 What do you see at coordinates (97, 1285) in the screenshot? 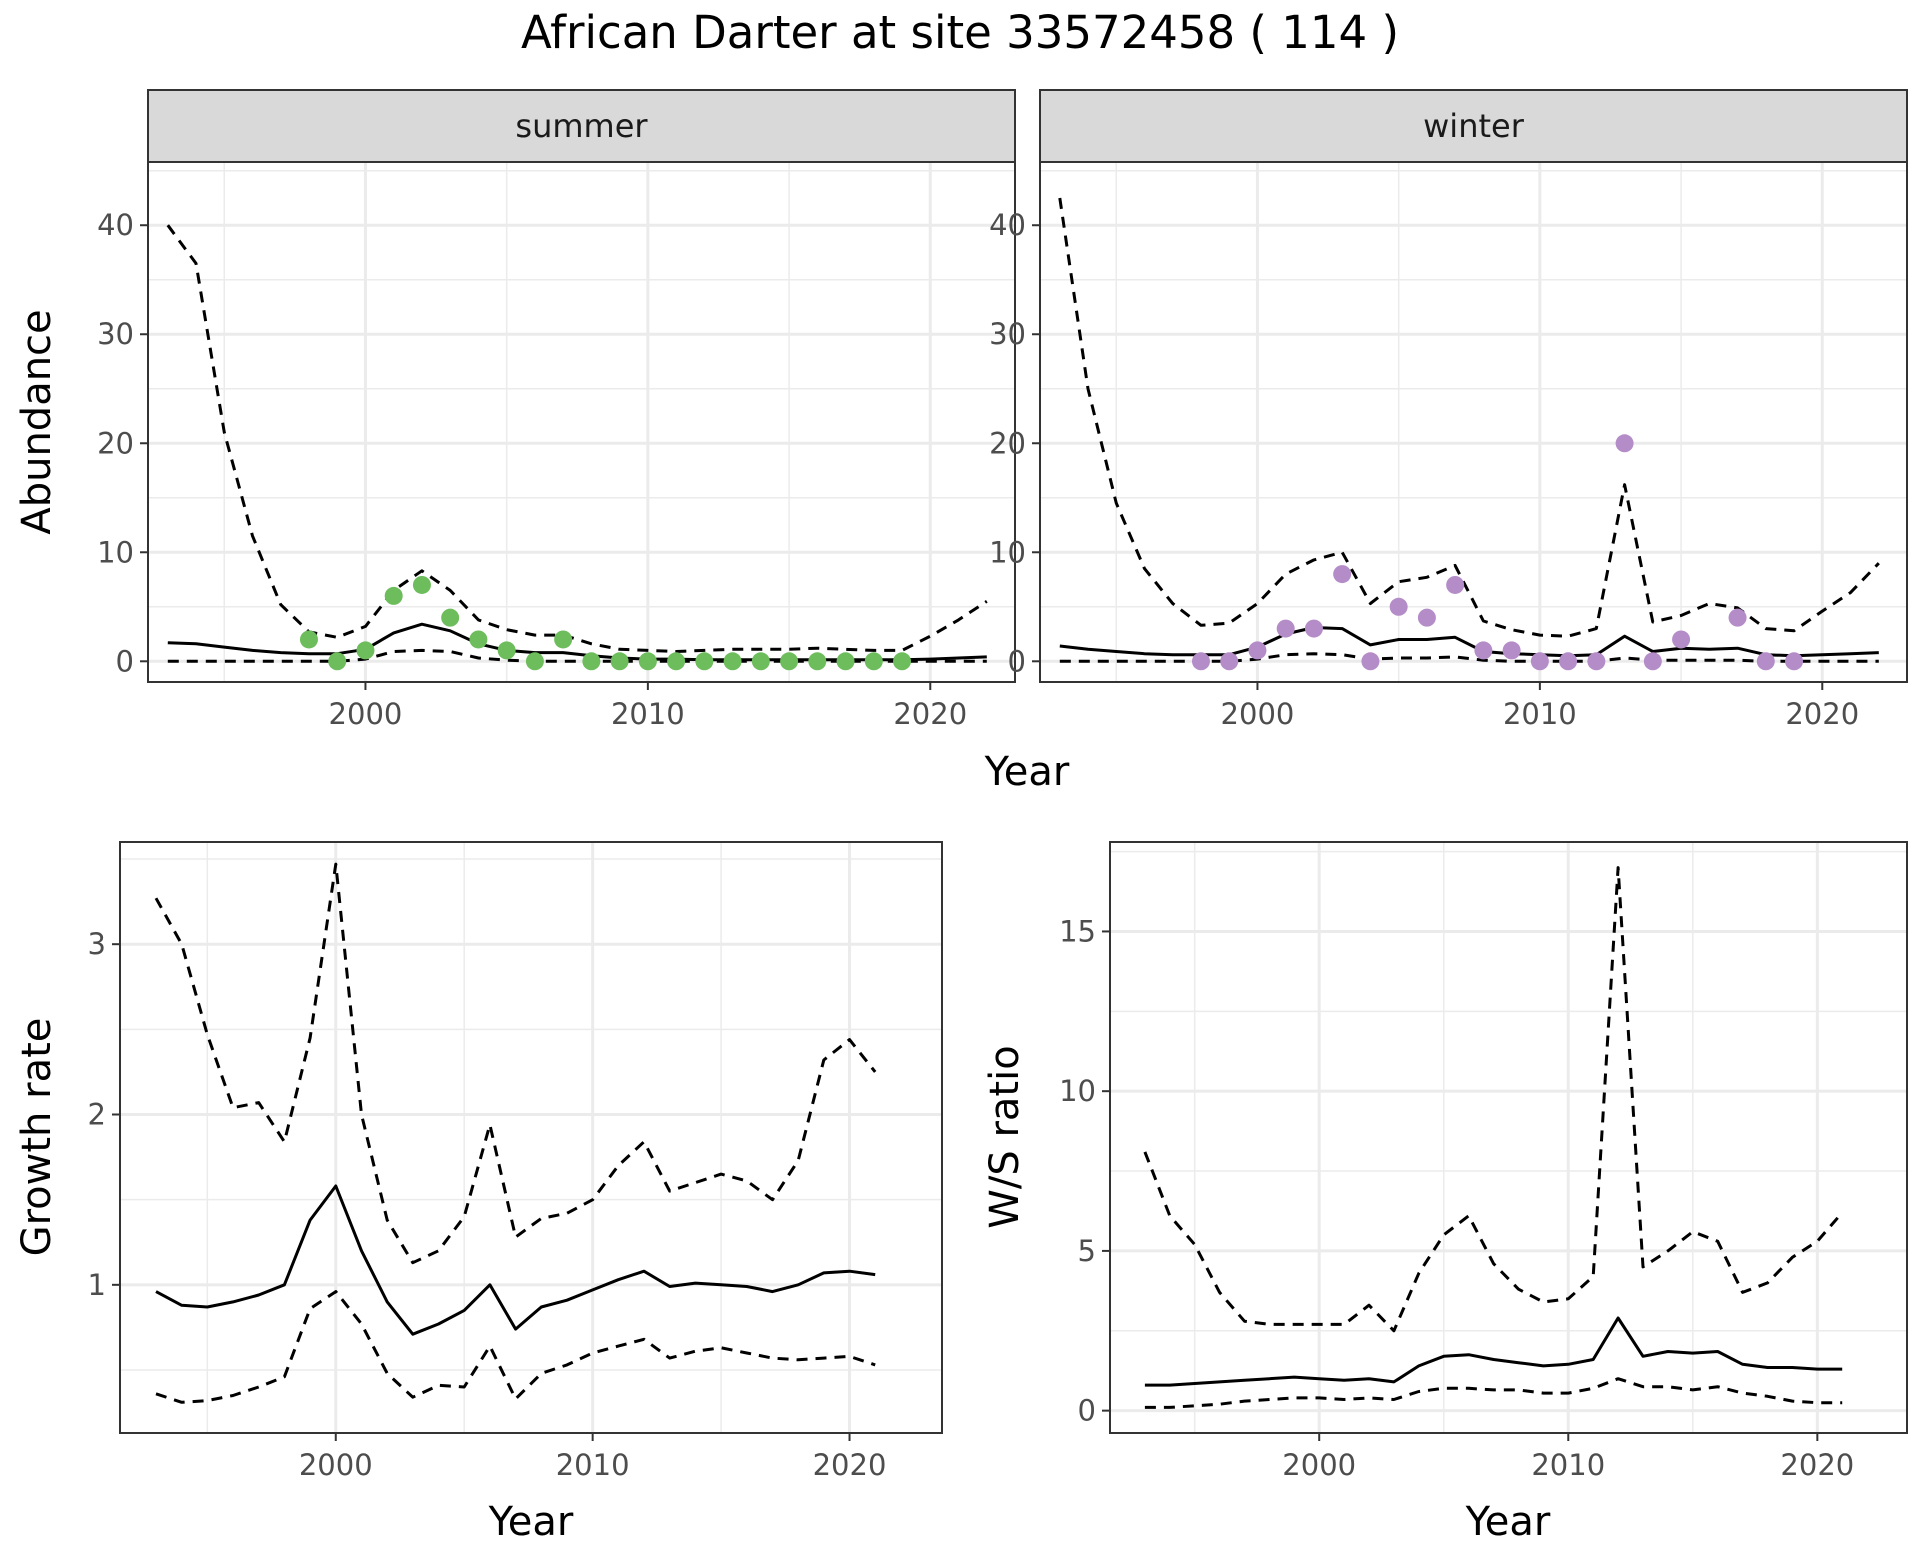
I see `y-tick-label: 1` at bounding box center [97, 1285].